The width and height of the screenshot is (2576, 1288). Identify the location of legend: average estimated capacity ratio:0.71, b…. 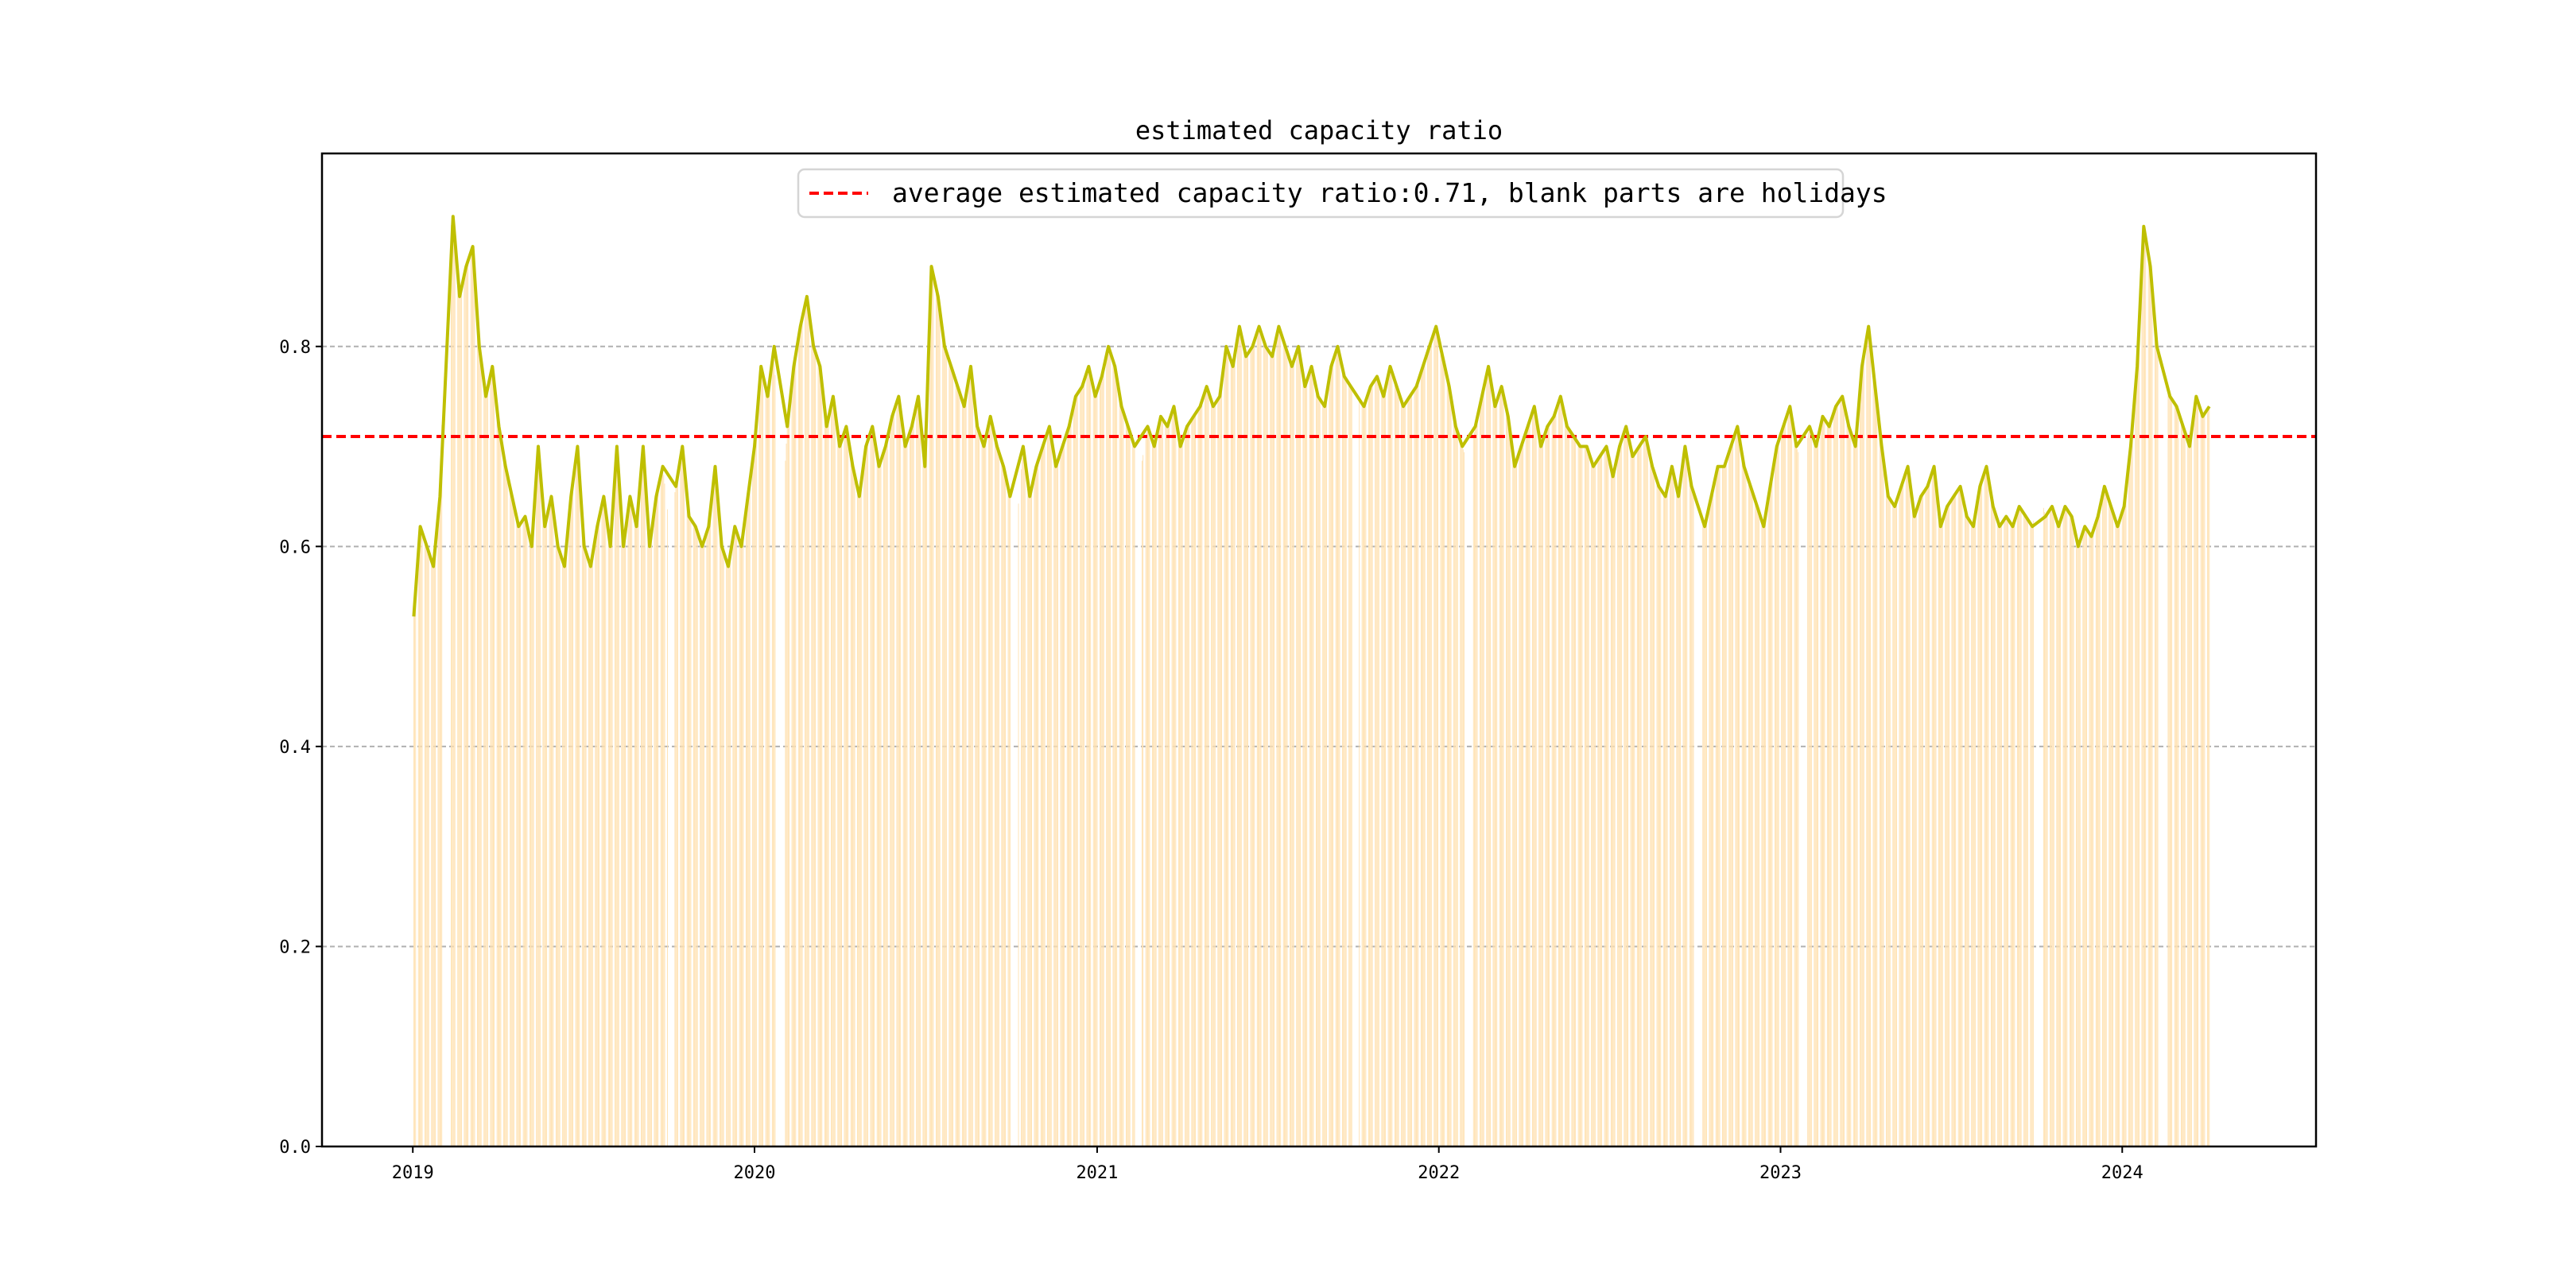
(1342, 193).